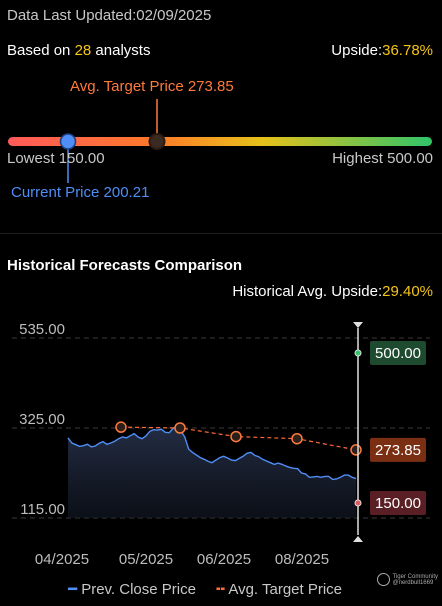  I want to click on analysts-count: 28, so click(83, 50).